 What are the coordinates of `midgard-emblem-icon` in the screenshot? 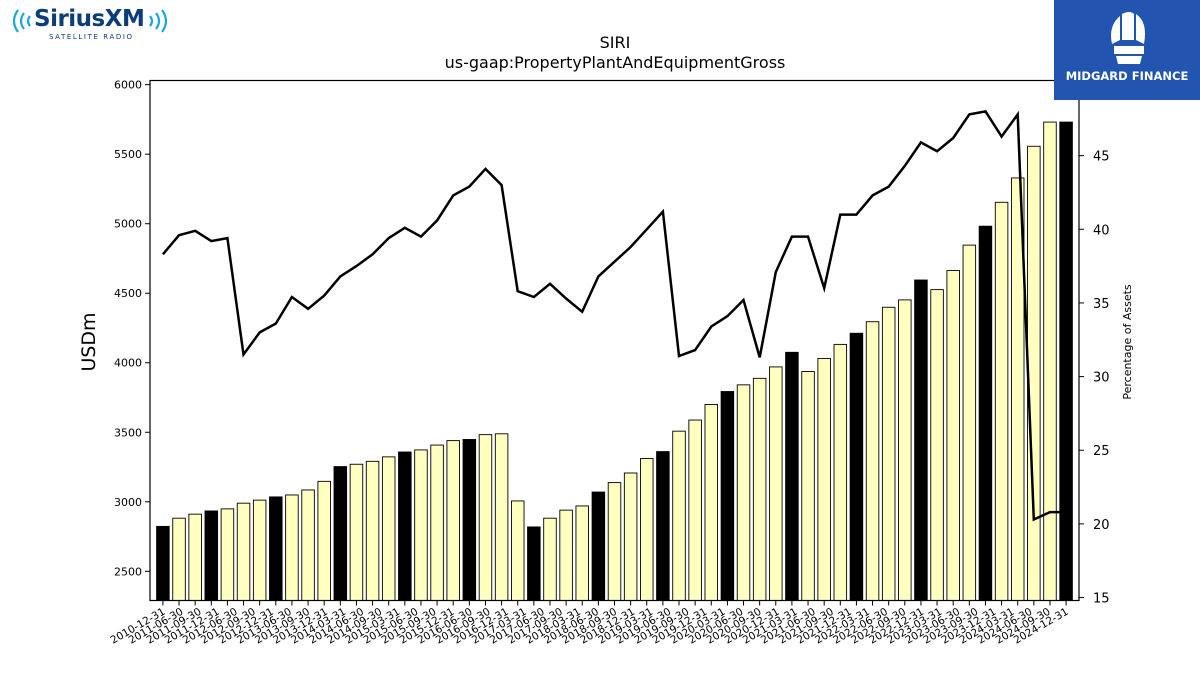 It's located at (1128, 38).